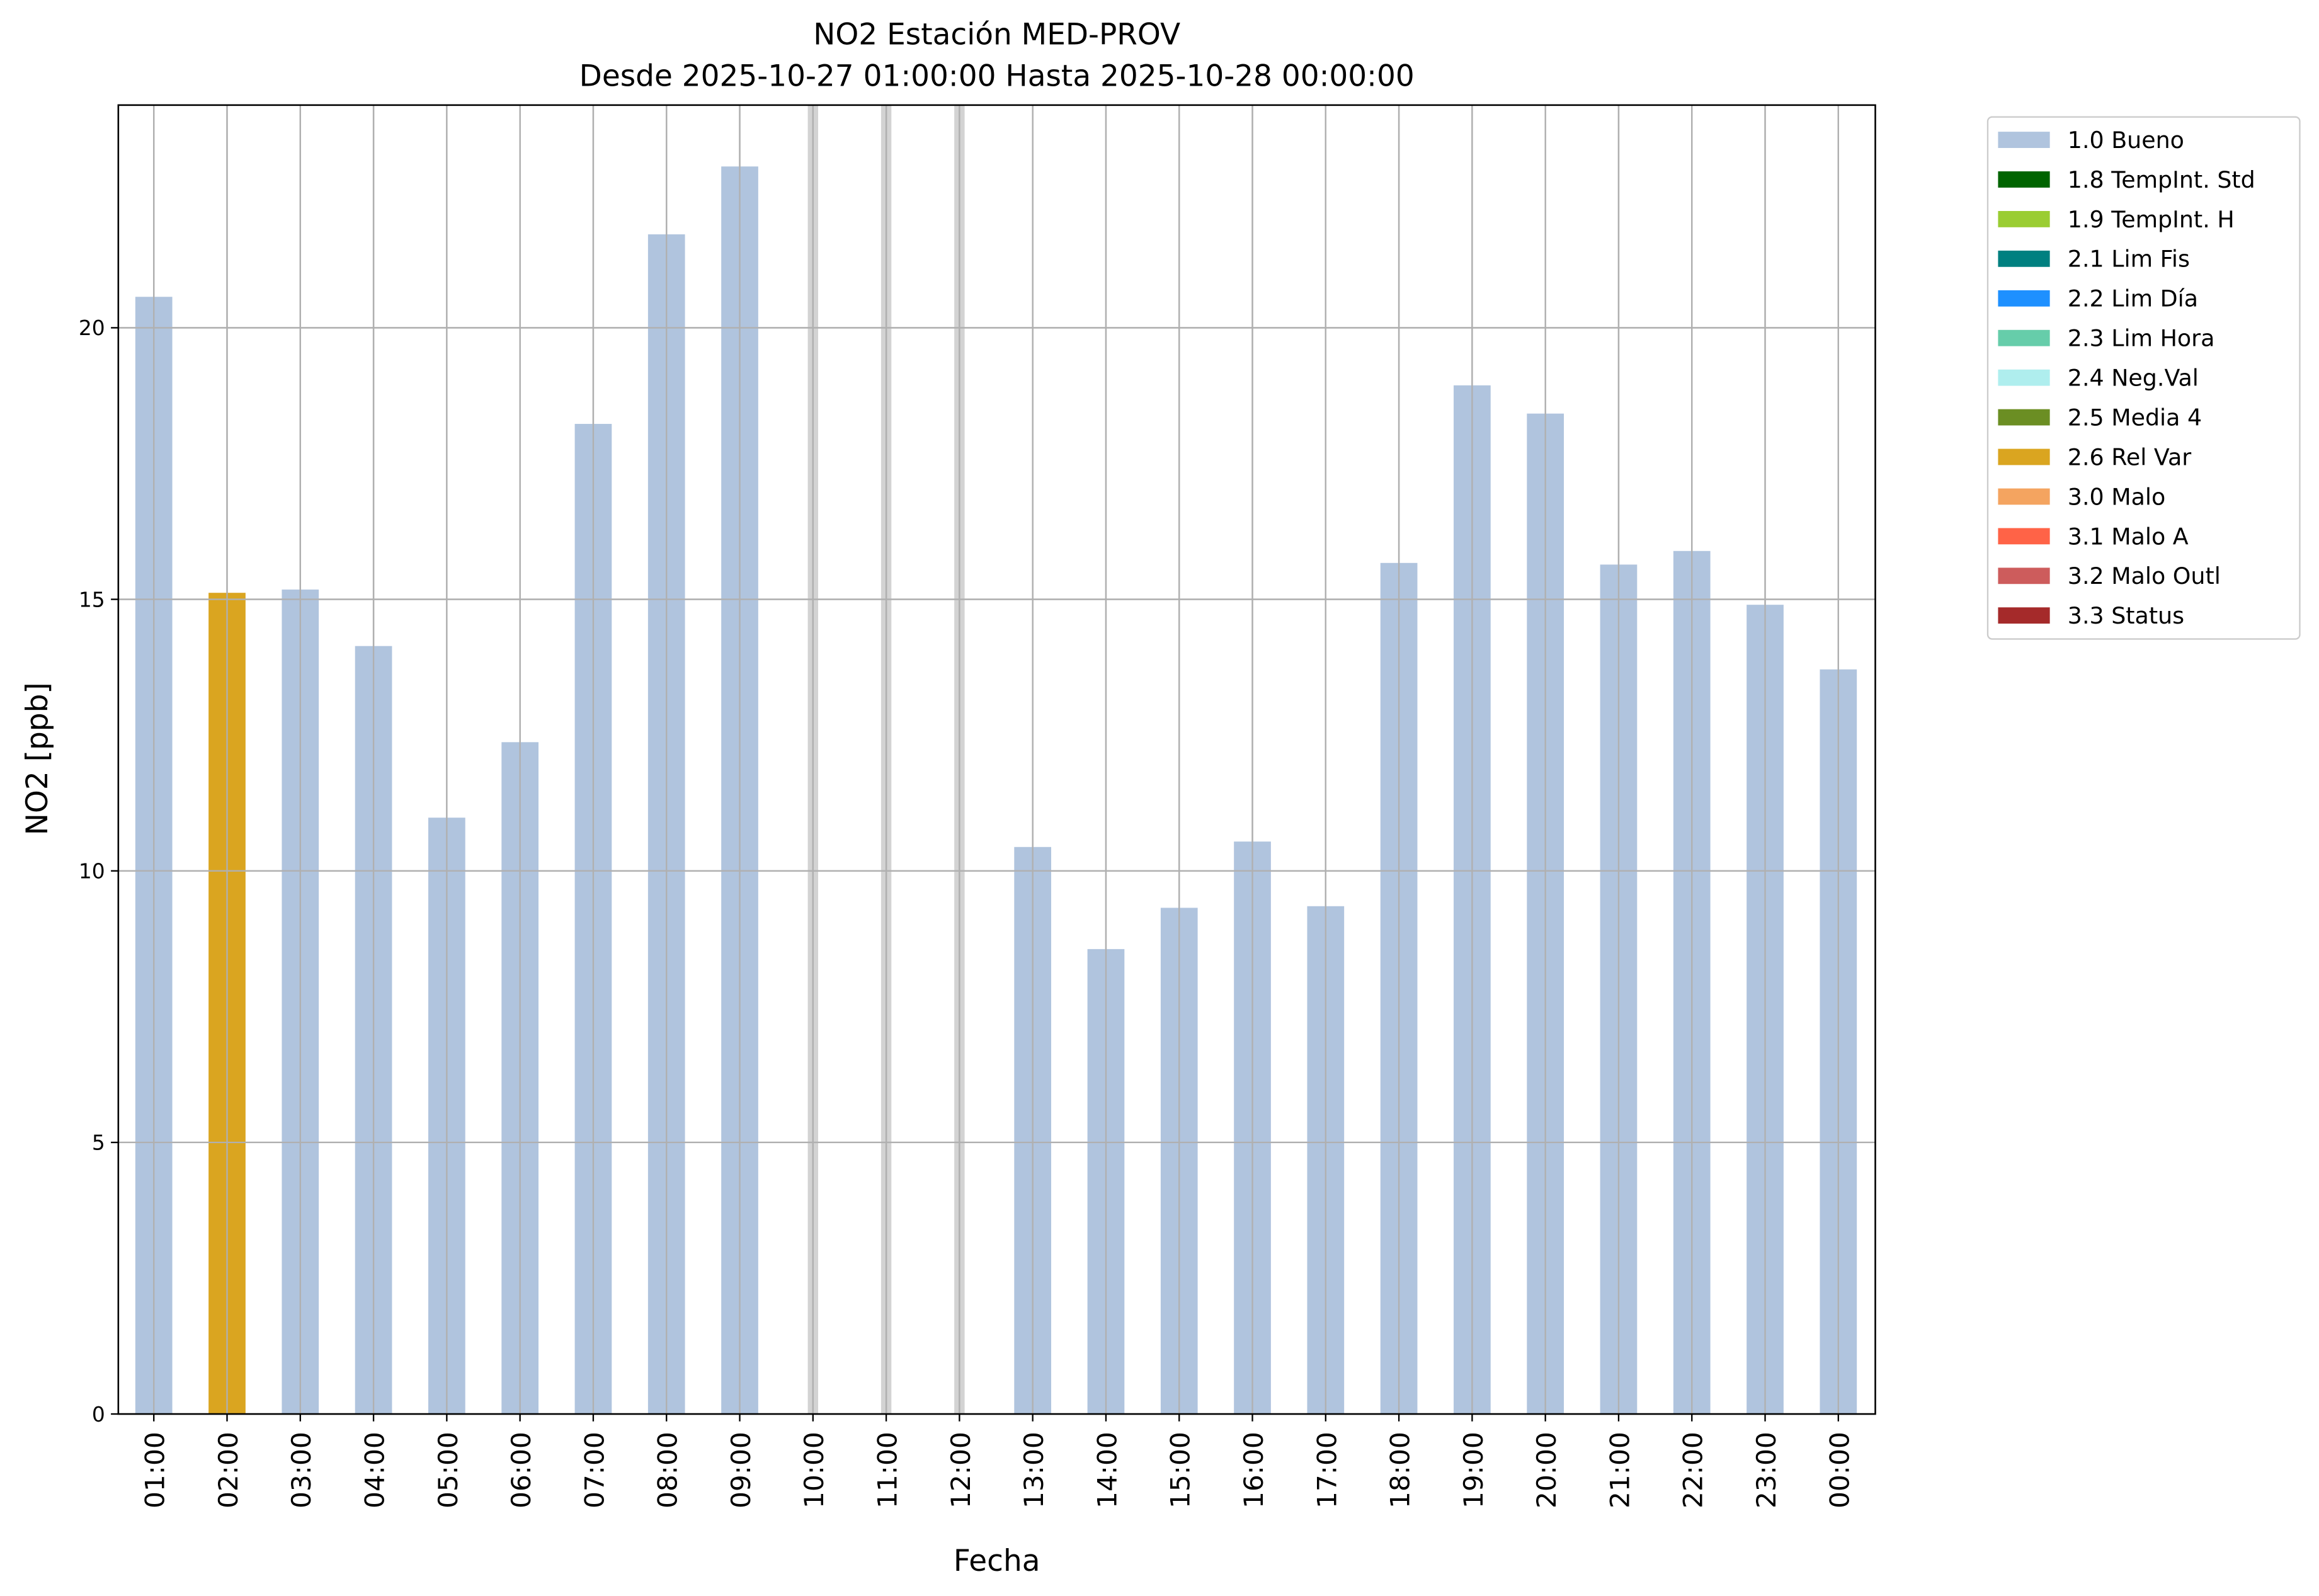 Image resolution: width=2319 pixels, height=1596 pixels. Describe the element at coordinates (667, 1470) in the screenshot. I see `x-tick-label: 08:00` at that location.